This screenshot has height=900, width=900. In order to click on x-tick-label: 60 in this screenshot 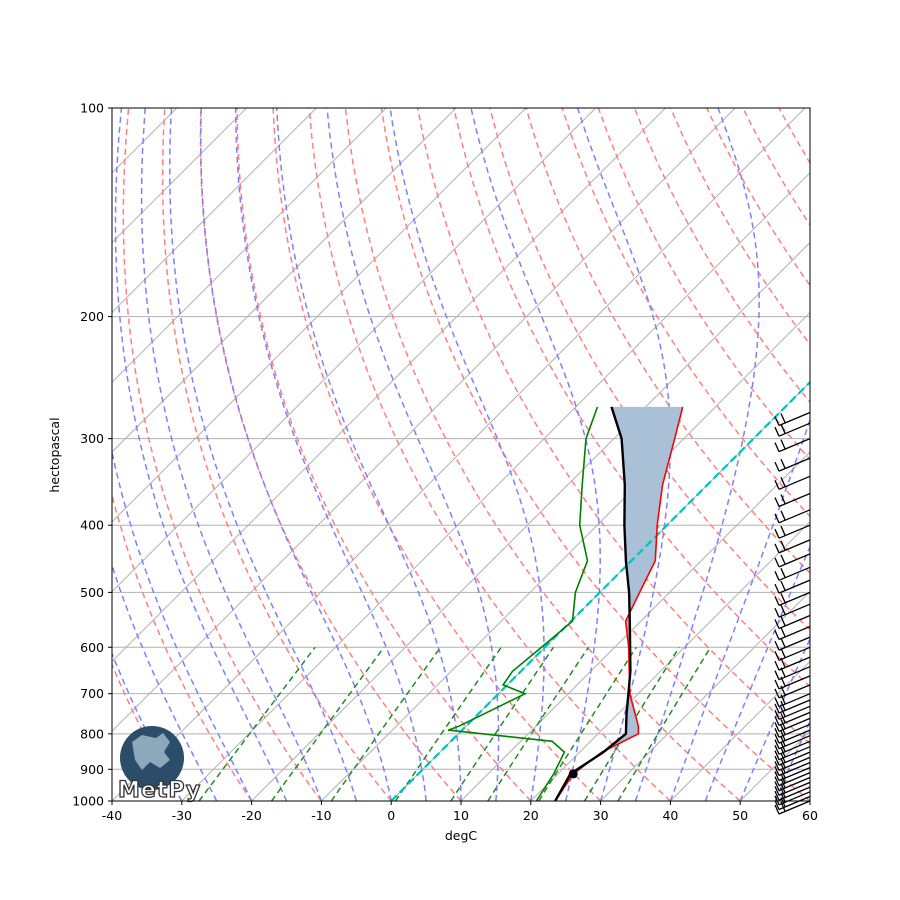, I will do `click(810, 815)`.